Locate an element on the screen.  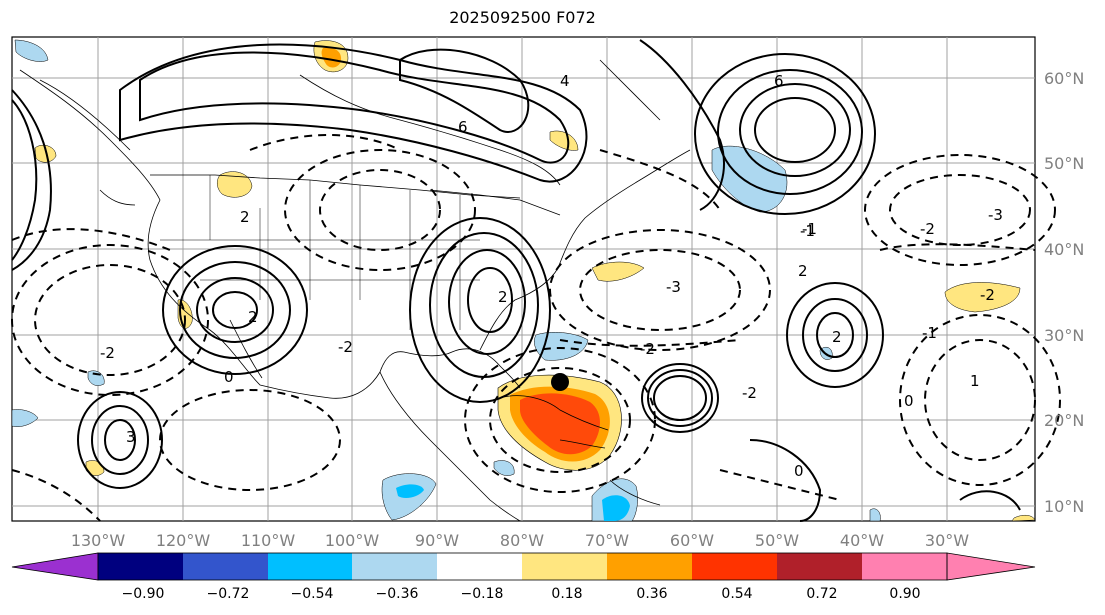
latitude-label: 30°N is located at coordinates (1064, 335).